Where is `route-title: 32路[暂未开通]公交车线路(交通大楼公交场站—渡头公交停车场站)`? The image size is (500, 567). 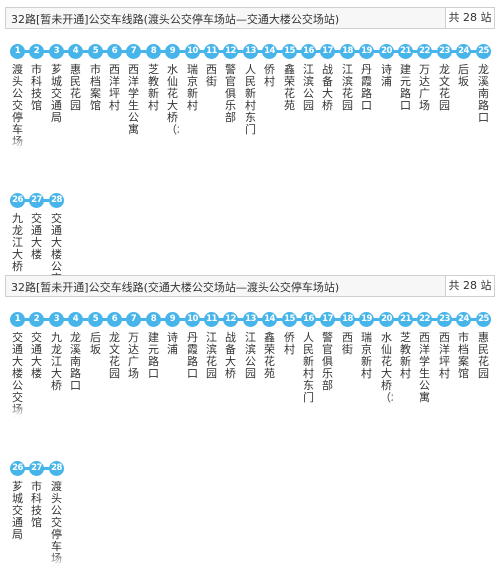 route-title: 32路[暂未开通]公交车线路(交通大楼公交场站—渡头公交停车场站) is located at coordinates (175, 287).